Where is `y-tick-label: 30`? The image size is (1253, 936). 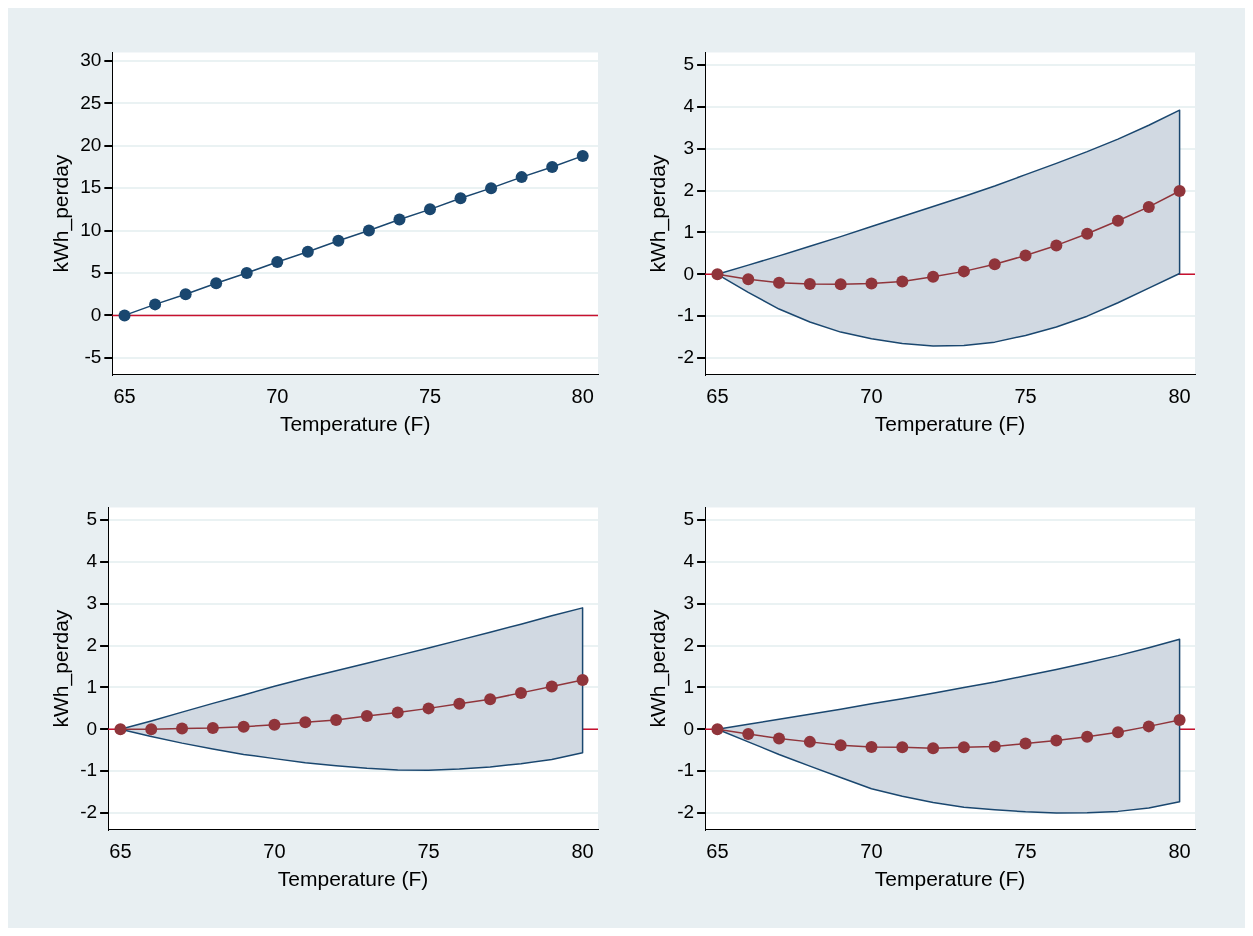
y-tick-label: 30 is located at coordinates (91, 60).